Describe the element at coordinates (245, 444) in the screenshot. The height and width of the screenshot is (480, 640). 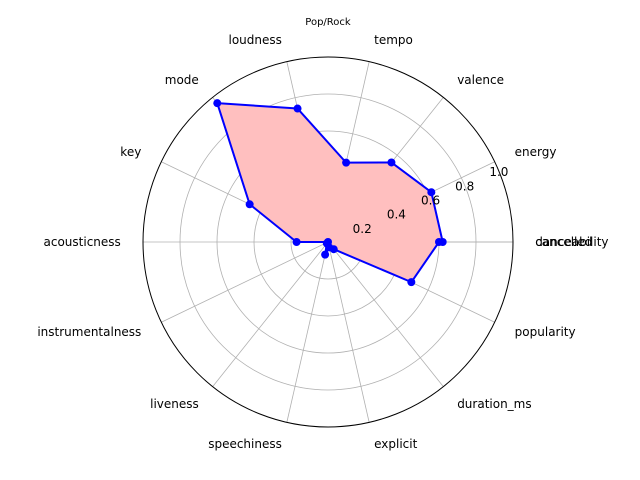
I see `category-label-speechiness: speechiness` at that location.